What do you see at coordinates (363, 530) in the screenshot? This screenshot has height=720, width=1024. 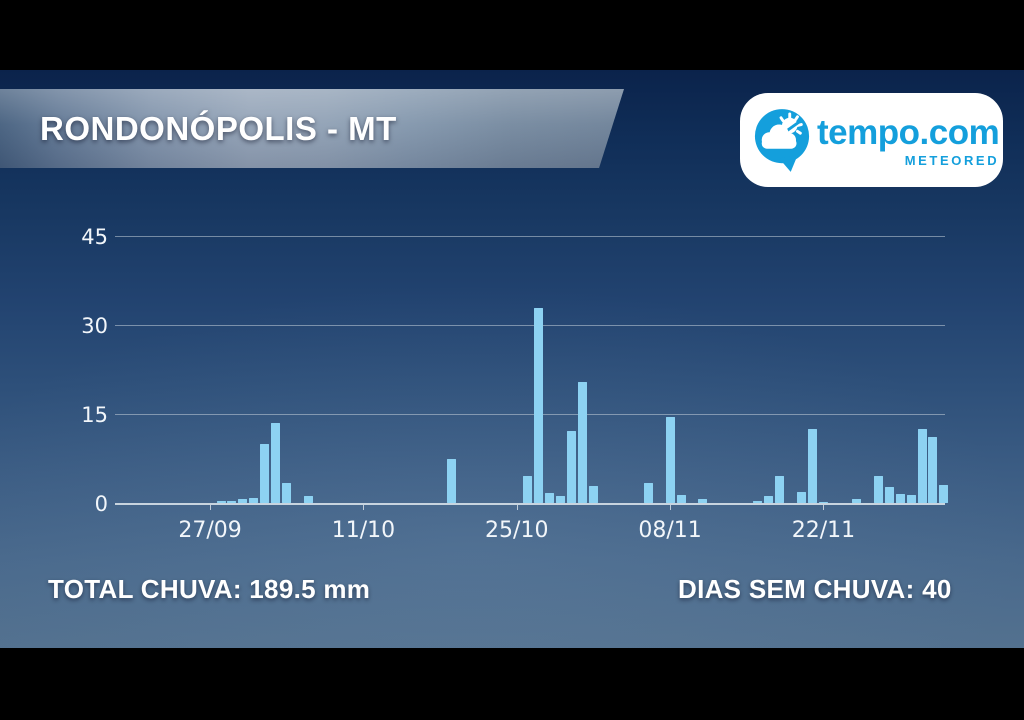 I see `x-tick-label: 11/10` at bounding box center [363, 530].